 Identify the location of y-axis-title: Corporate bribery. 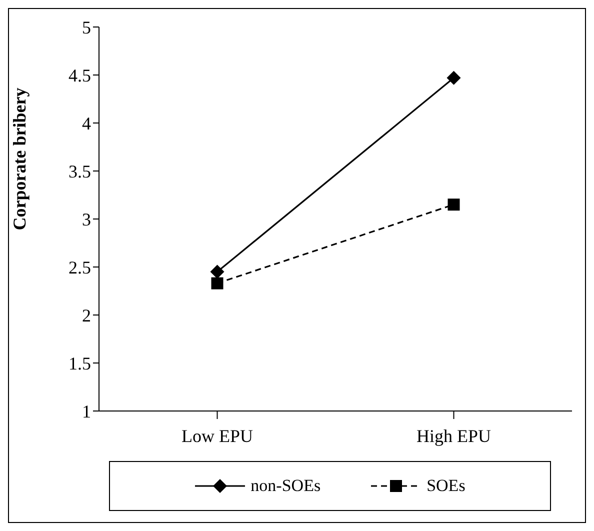
(19, 159).